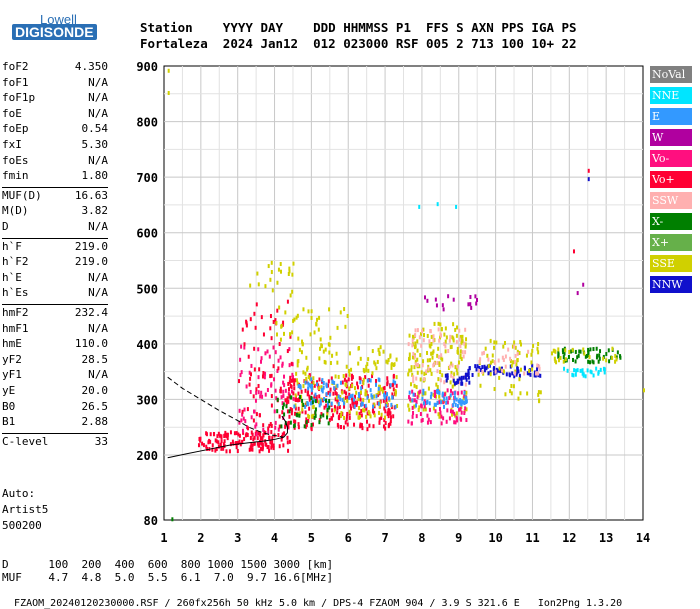 This screenshot has width=700, height=609. What do you see at coordinates (12, 144) in the screenshot?
I see `param-name: fxI` at bounding box center [12, 144].